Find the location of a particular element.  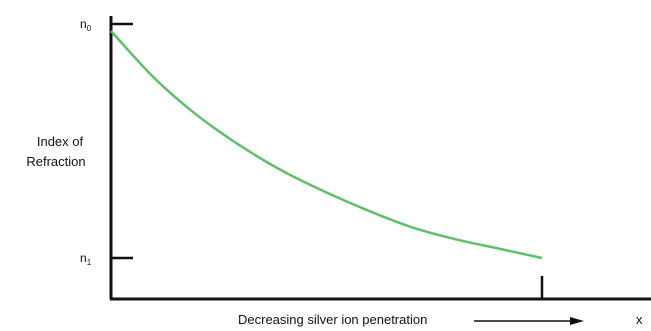

y-axis-label-line-1: Index of is located at coordinates (60, 141).